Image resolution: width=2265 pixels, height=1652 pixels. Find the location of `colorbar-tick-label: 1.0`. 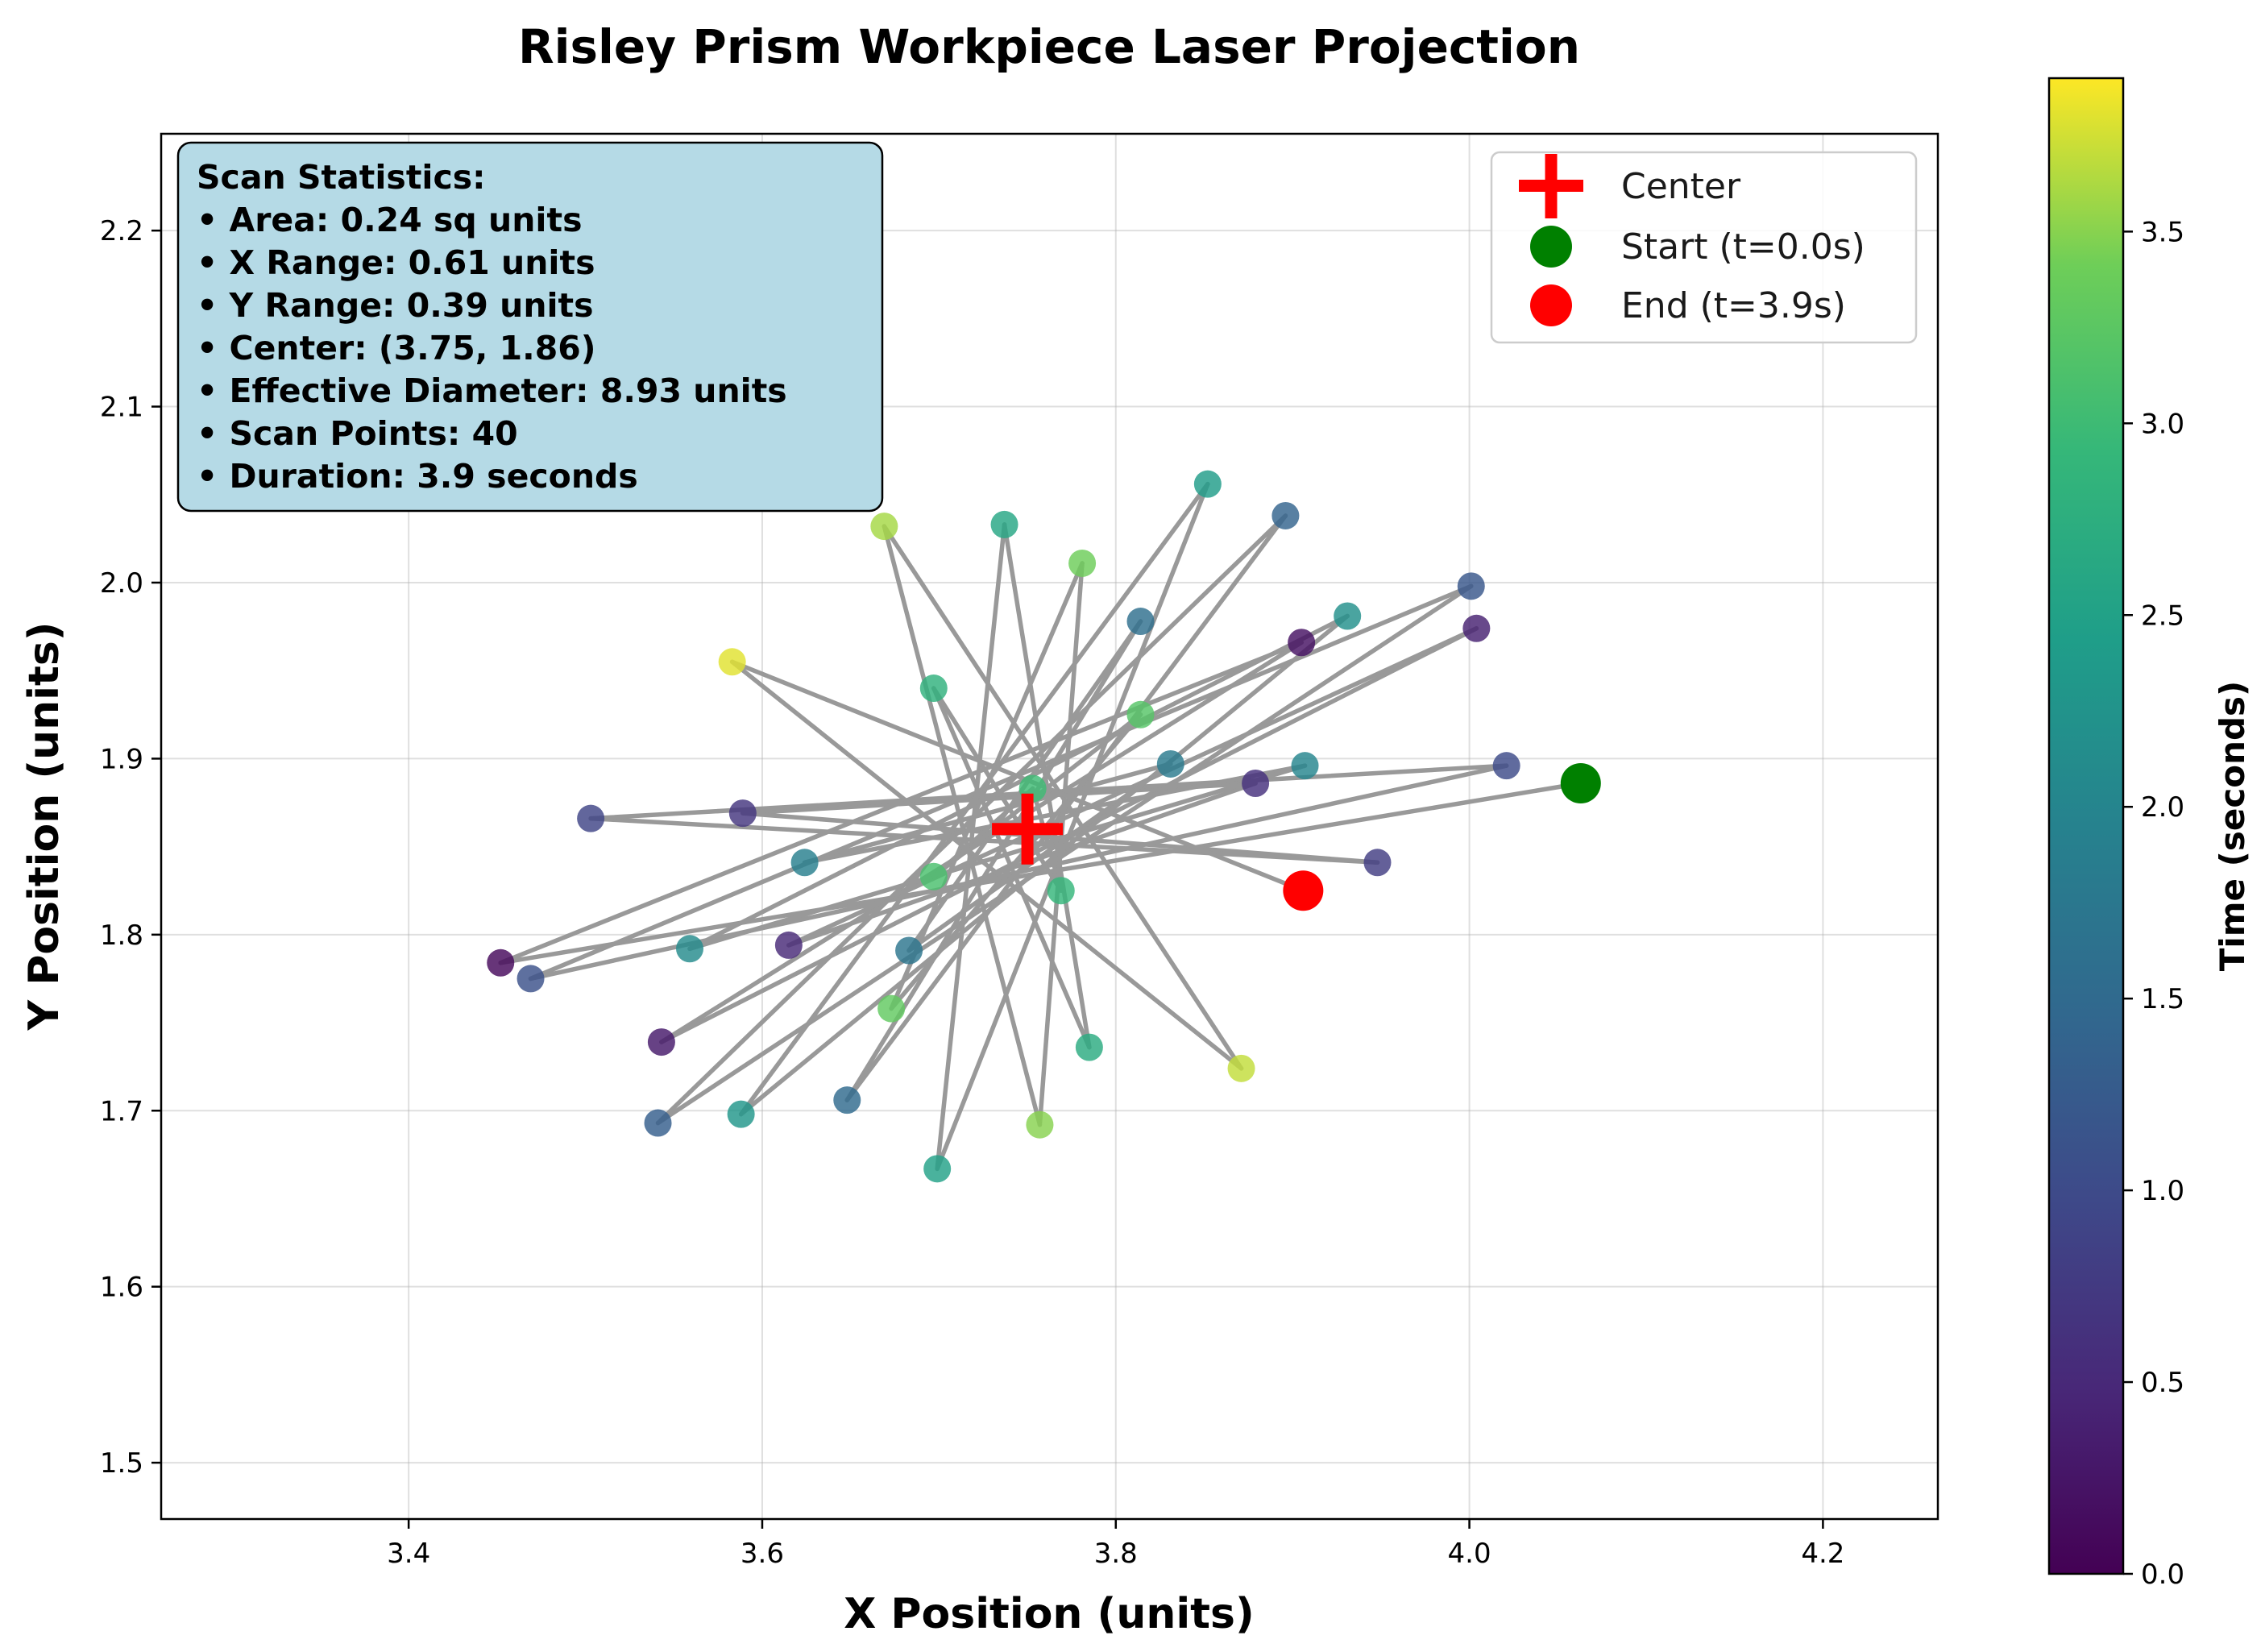

colorbar-tick-label: 1.0 is located at coordinates (2162, 1191).